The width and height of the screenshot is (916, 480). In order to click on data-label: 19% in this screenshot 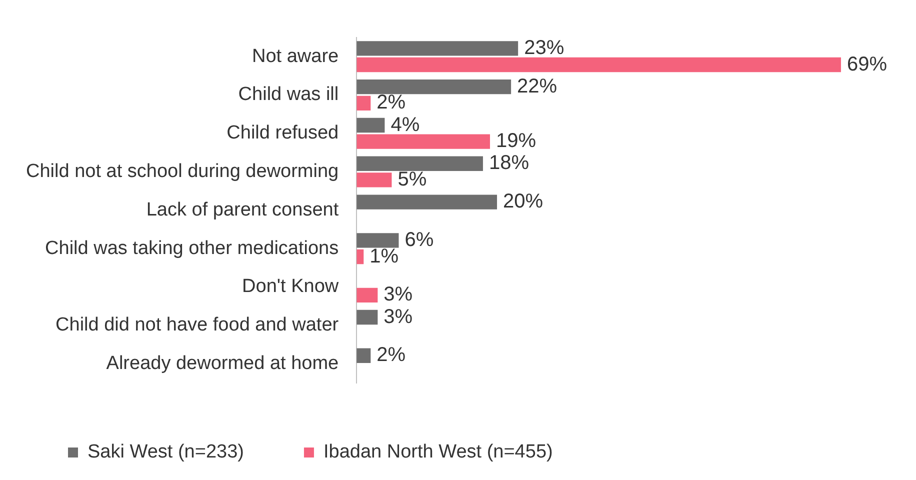, I will do `click(516, 141)`.